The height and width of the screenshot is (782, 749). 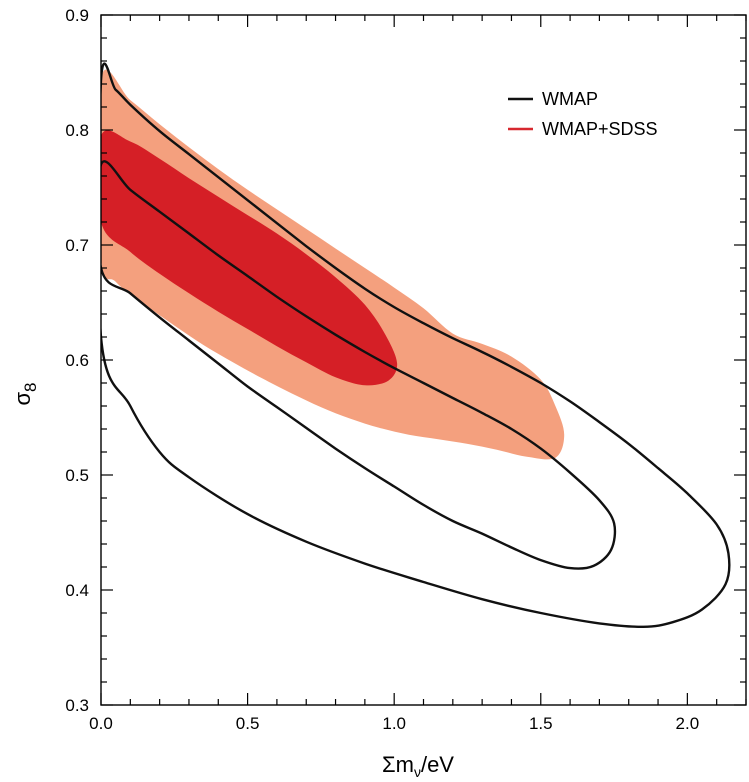 I want to click on legend-label-wmap: WMAP, so click(x=570, y=99).